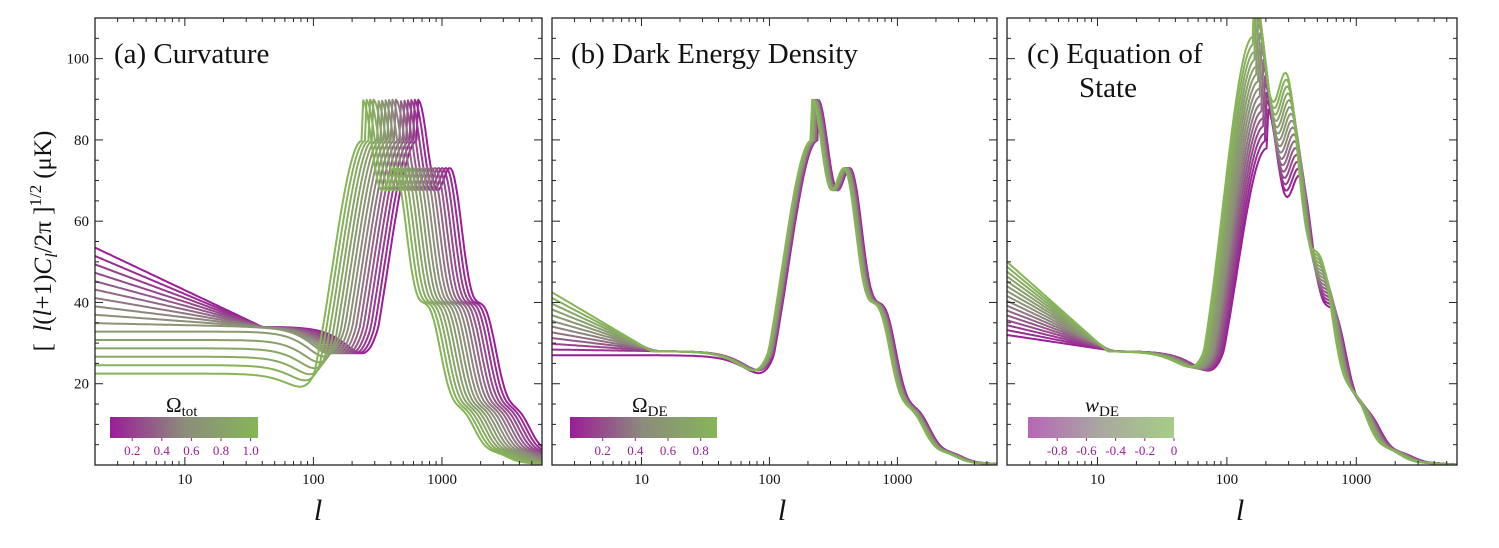 The height and width of the screenshot is (548, 1499). What do you see at coordinates (1115, 450) in the screenshot?
I see `colorbar-tick-label: -0.4` at bounding box center [1115, 450].